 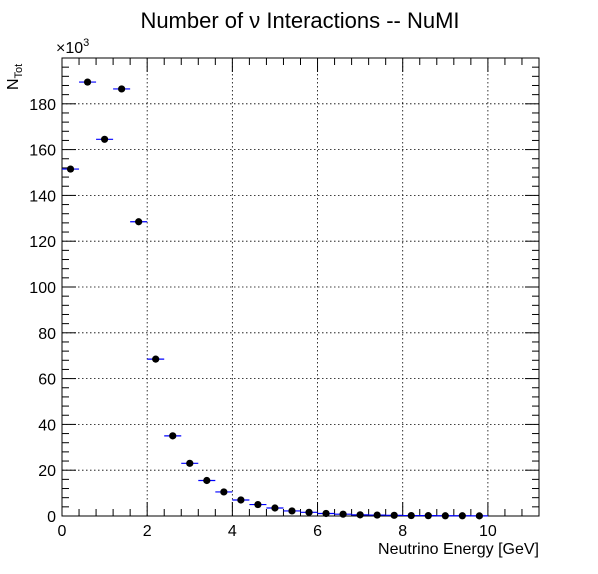 What do you see at coordinates (47, 425) in the screenshot?
I see `y-tick-label: 40` at bounding box center [47, 425].